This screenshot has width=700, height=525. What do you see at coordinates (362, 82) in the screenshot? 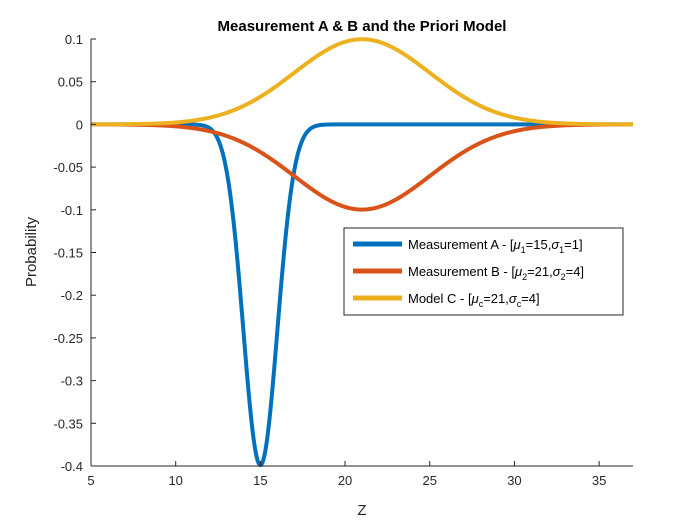
I see `series-line-model-c` at bounding box center [362, 82].